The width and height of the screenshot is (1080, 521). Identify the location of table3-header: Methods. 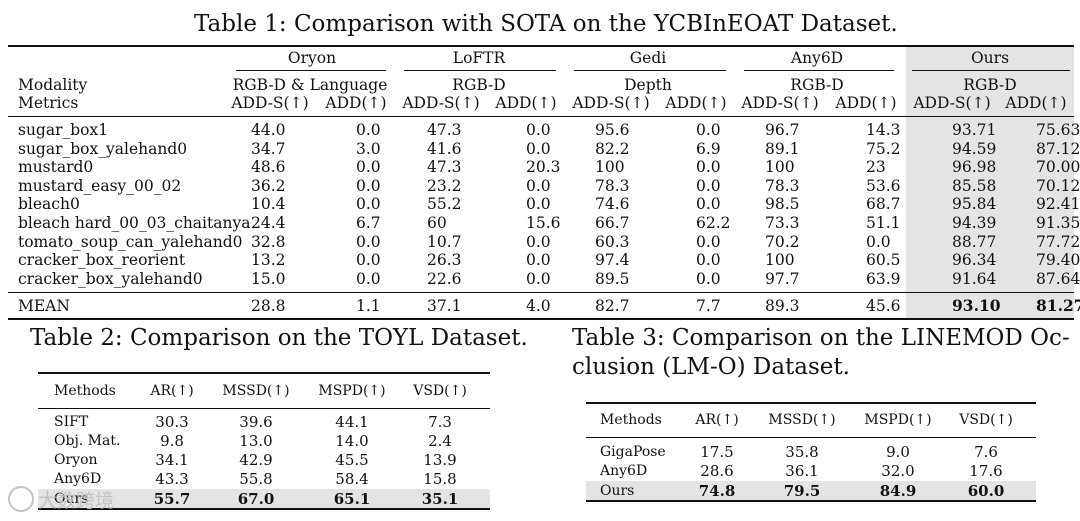
(631, 420).